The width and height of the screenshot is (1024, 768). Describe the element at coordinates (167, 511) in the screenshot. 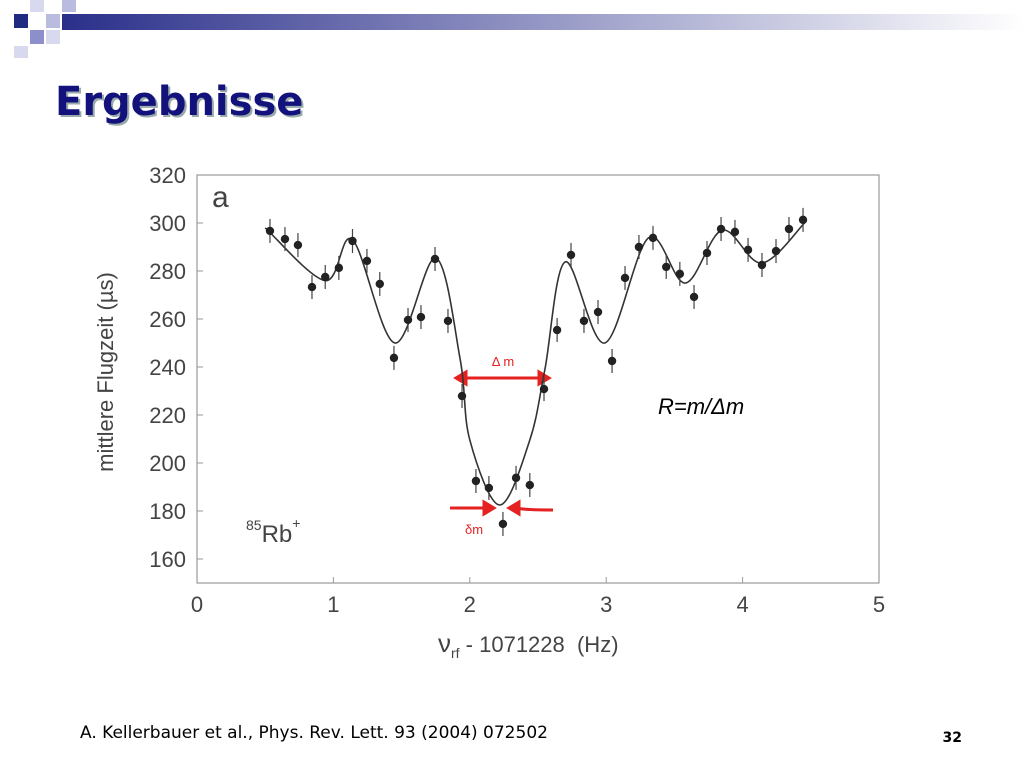

I see `y-tick-label: 180` at that location.